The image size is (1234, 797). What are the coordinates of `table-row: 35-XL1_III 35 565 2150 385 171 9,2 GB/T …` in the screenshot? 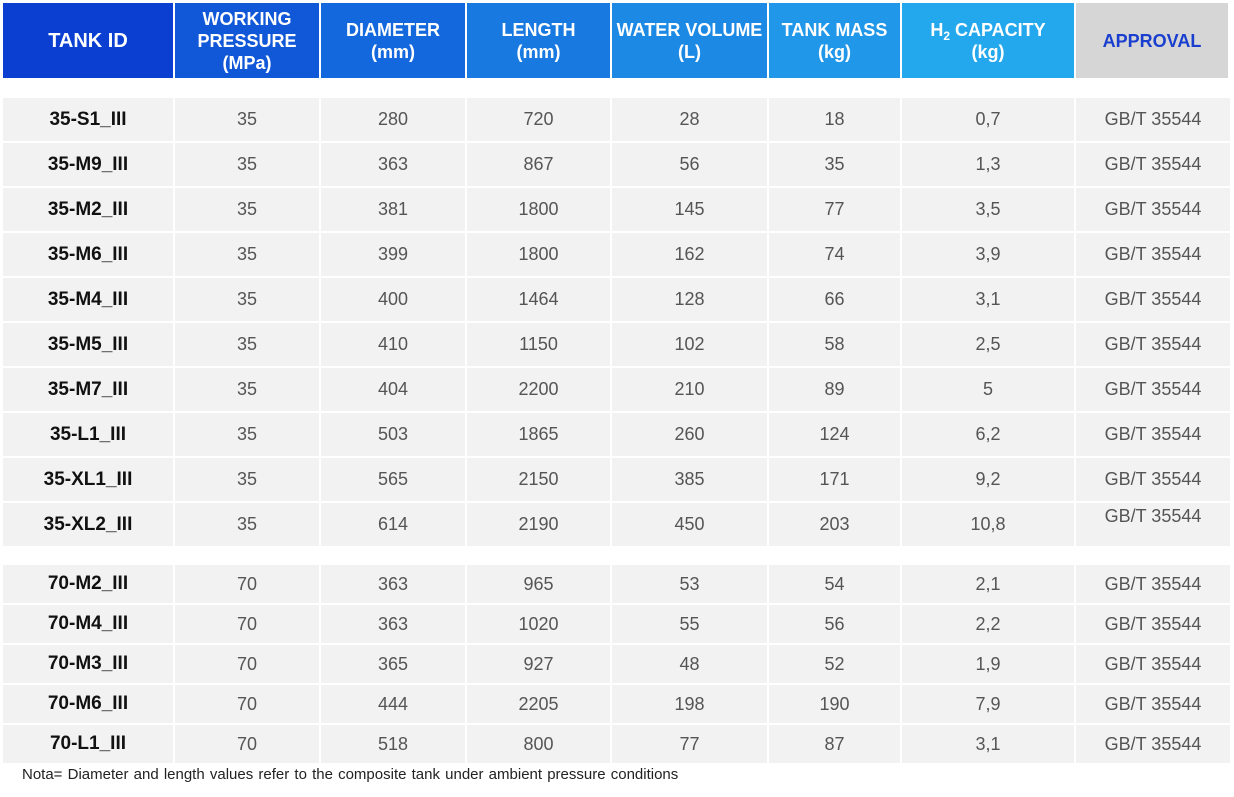 It's located at (616, 480).